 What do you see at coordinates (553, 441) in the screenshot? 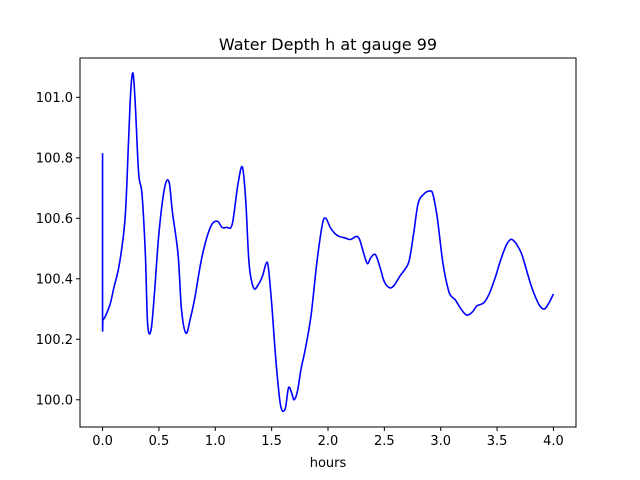
I see `x-tick-label: 4.0` at bounding box center [553, 441].